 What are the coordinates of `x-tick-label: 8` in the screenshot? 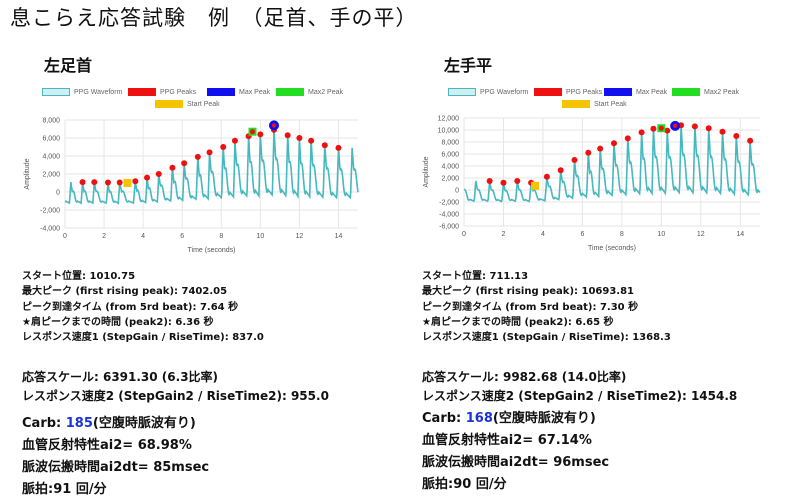 It's located at (221, 236).